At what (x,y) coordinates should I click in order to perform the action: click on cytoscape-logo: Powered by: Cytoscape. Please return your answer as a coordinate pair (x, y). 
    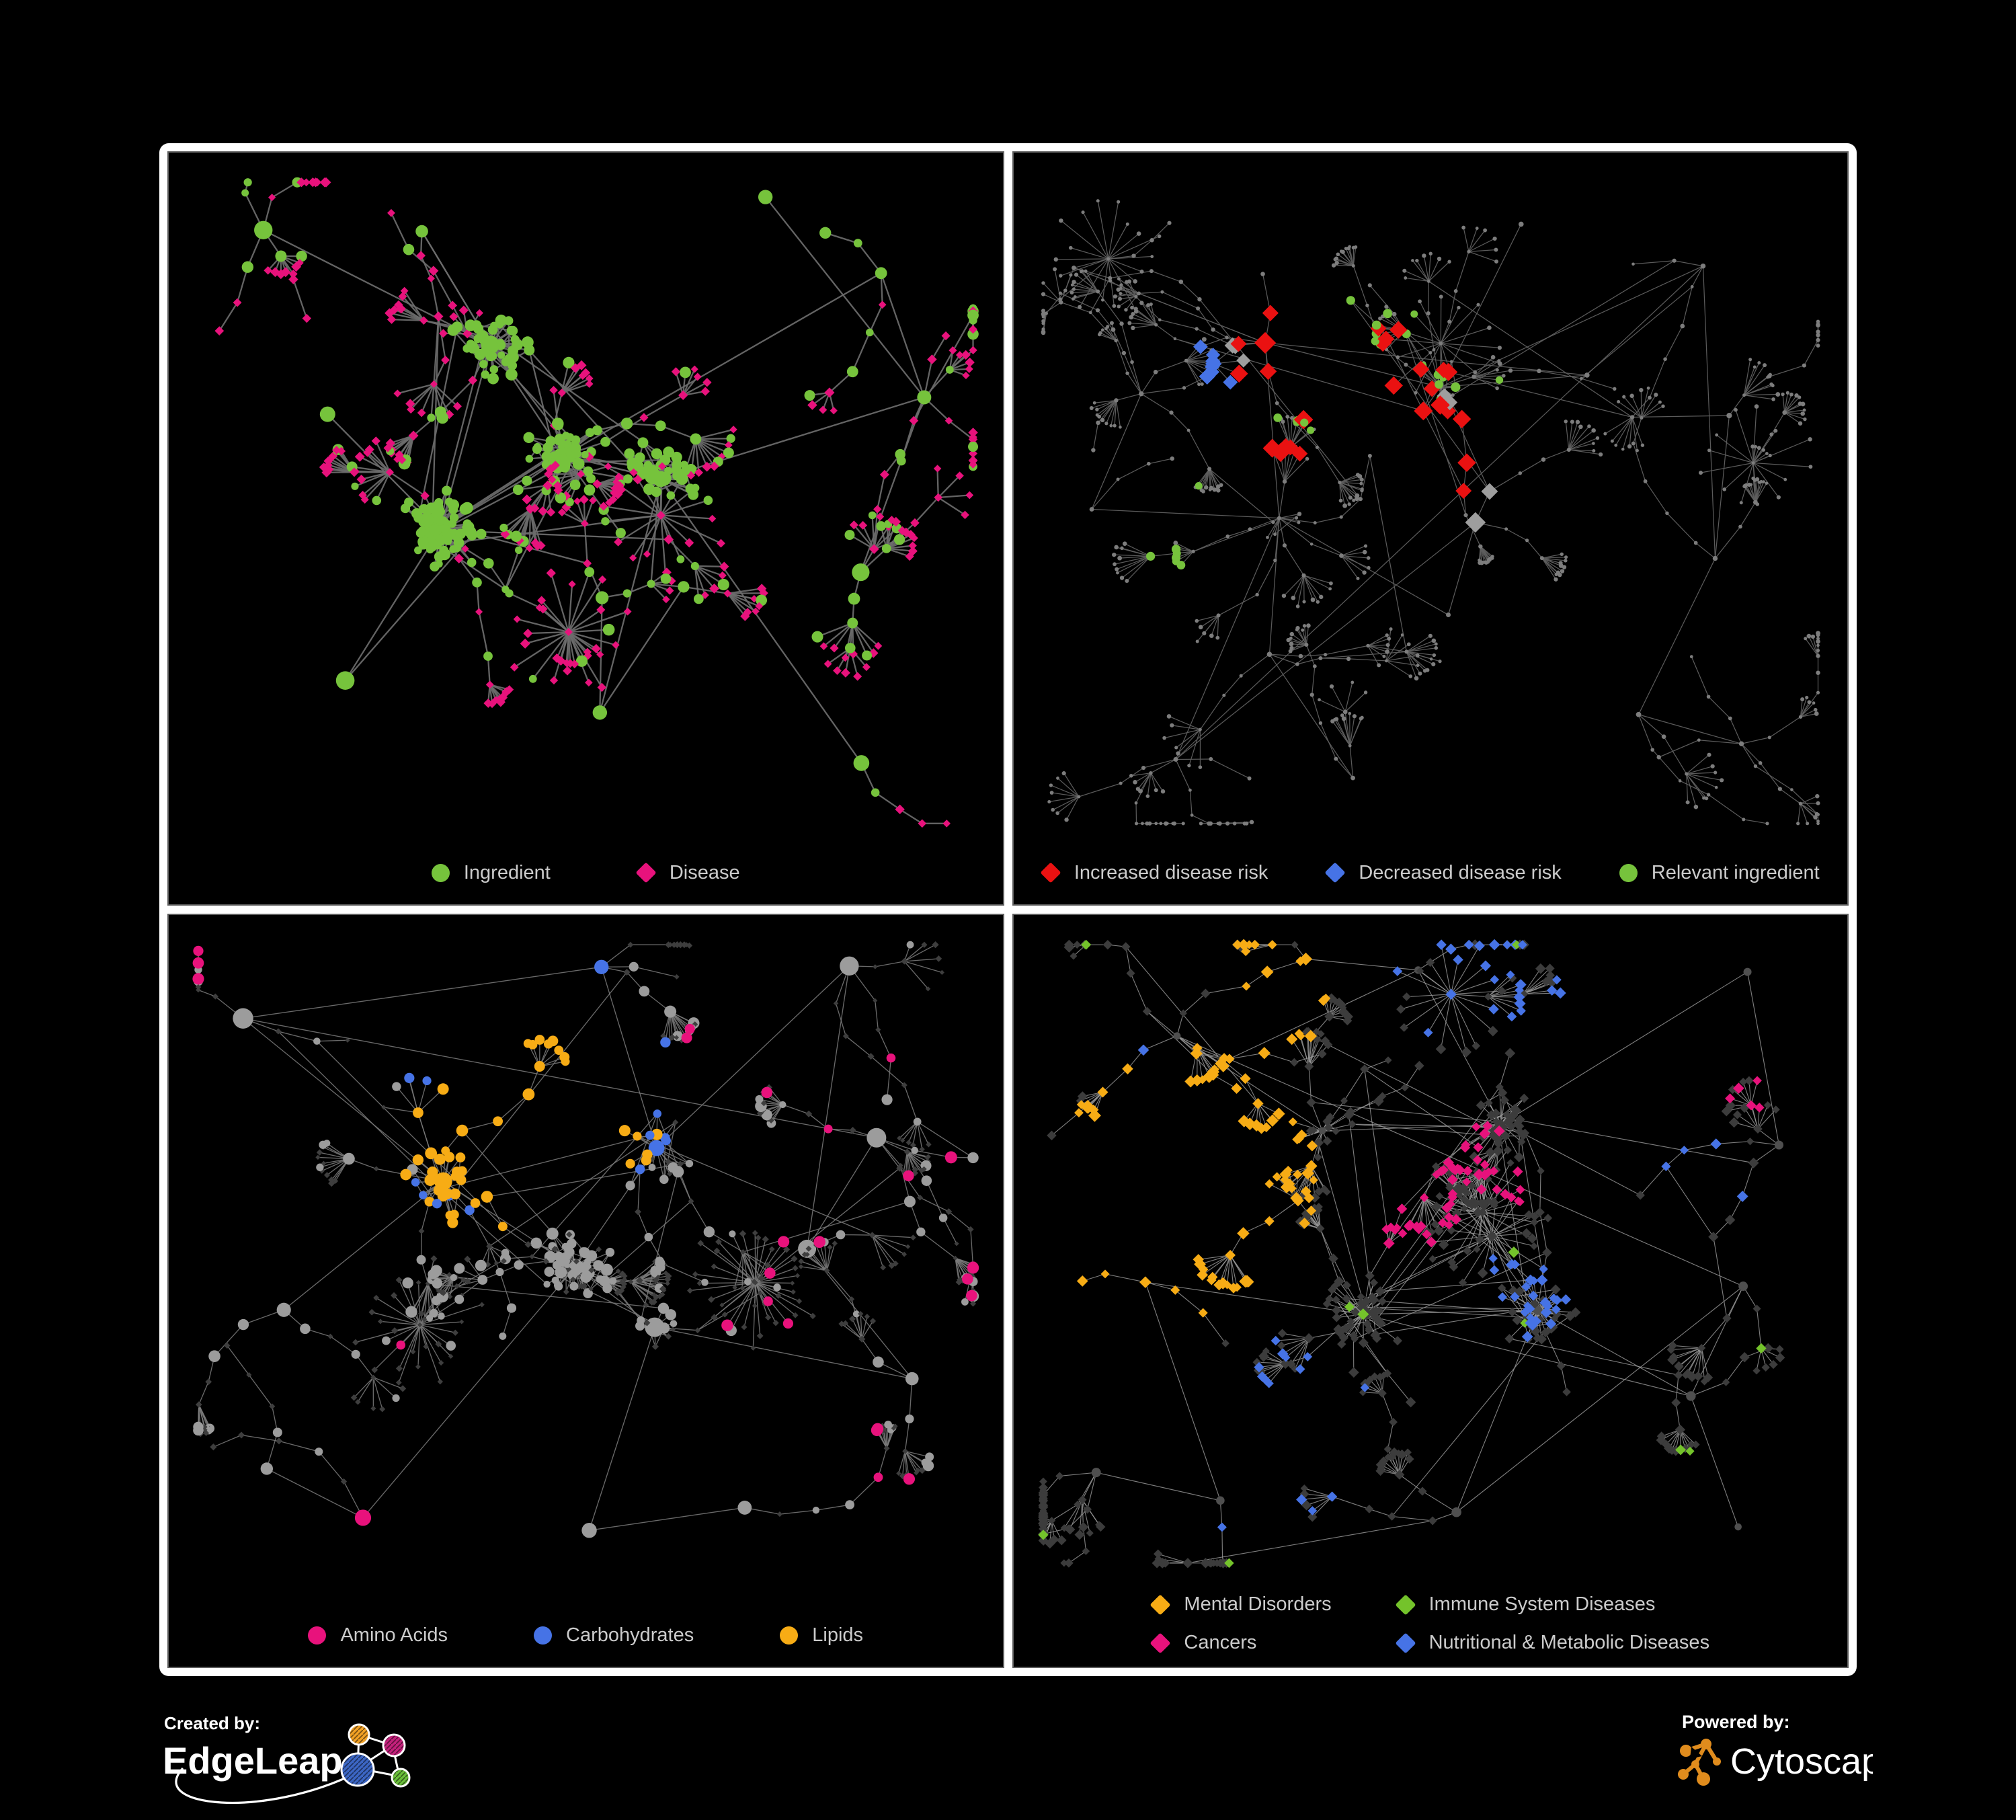
    Looking at the image, I should click on (1775, 1749).